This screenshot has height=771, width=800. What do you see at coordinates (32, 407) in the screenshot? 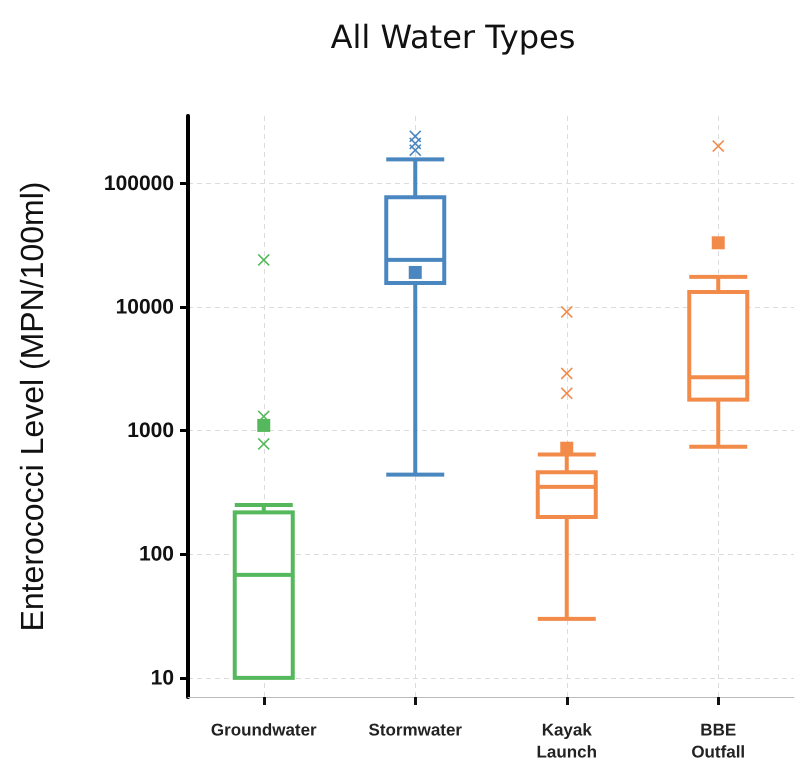
I see `y-axis-title: Enterococci Level (MPN/100ml)` at bounding box center [32, 407].